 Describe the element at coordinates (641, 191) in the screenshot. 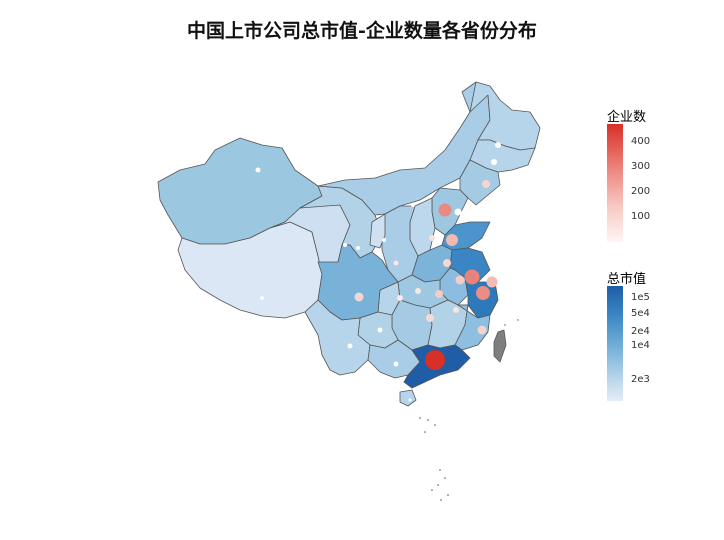

I see `count-tick-200: 200` at that location.